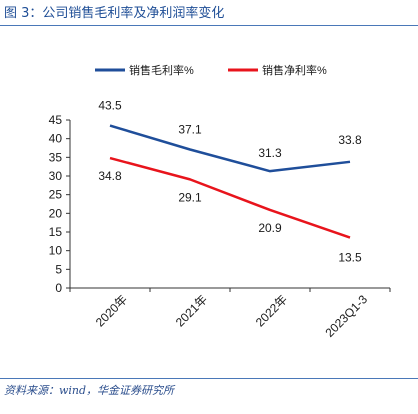 The width and height of the screenshot is (418, 414). What do you see at coordinates (58, 288) in the screenshot?
I see `y-tick-label: 0` at bounding box center [58, 288].